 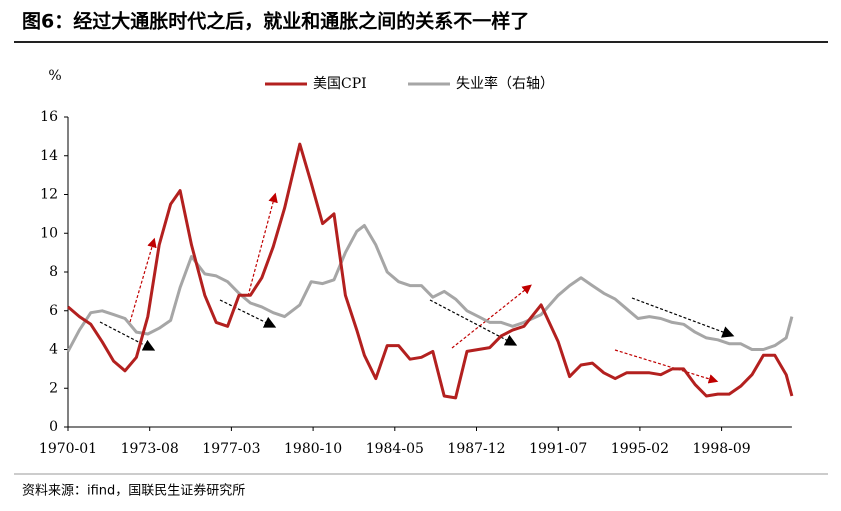 I want to click on chart-title: 图6：经过大通胀时代之后，就业和通胀之间的关系不一样了, so click(x=275, y=21).